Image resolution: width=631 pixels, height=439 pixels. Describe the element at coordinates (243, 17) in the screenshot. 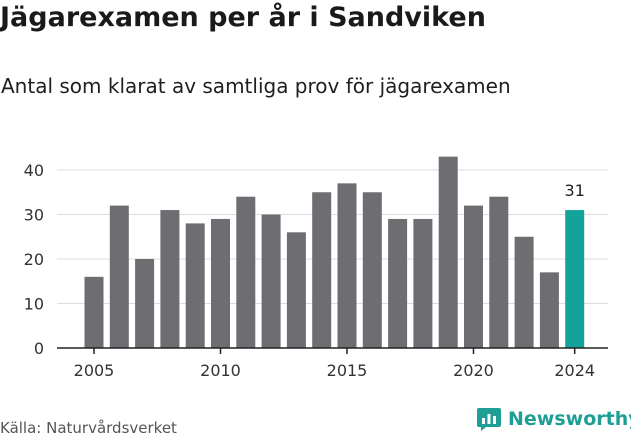

I see `chart-title: Jägarexamen per år i Sandviken` at that location.